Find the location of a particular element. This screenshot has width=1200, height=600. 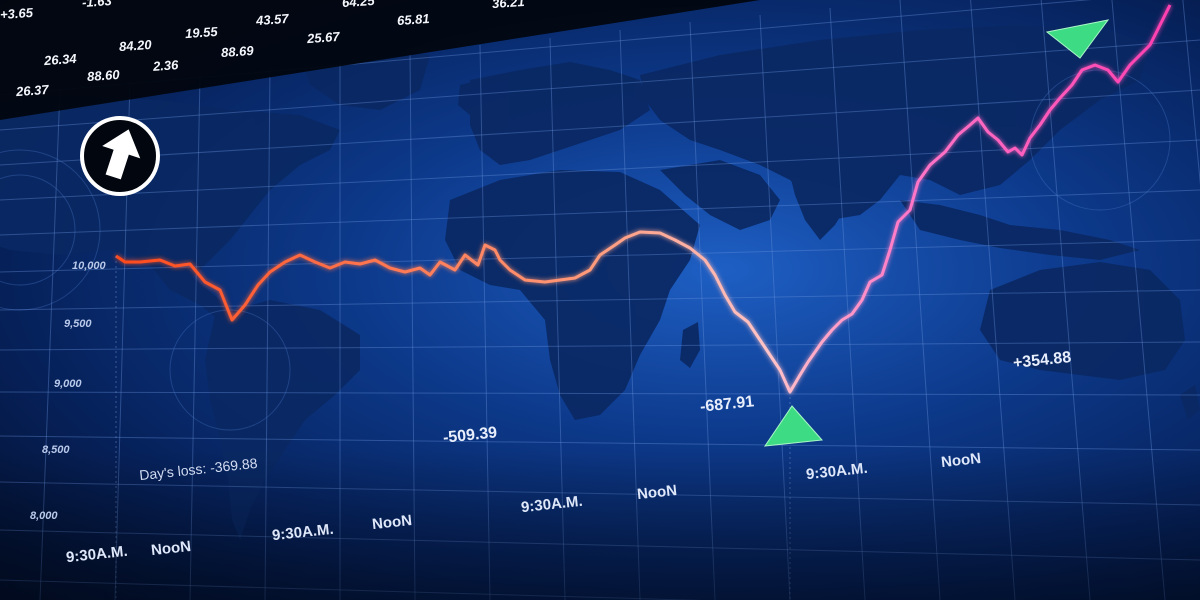

ticker-value: 65.81 is located at coordinates (413, 19).